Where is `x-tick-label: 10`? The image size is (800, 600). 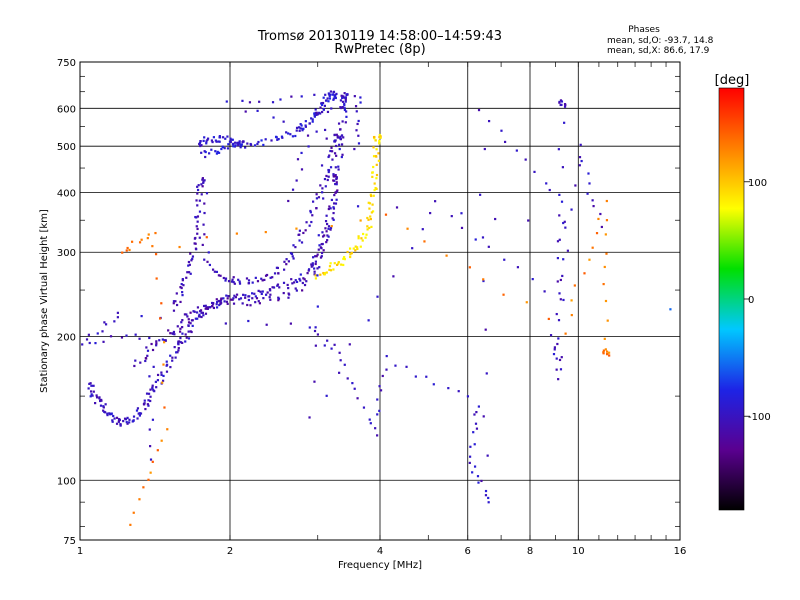 x-tick-label: 10 is located at coordinates (578, 551).